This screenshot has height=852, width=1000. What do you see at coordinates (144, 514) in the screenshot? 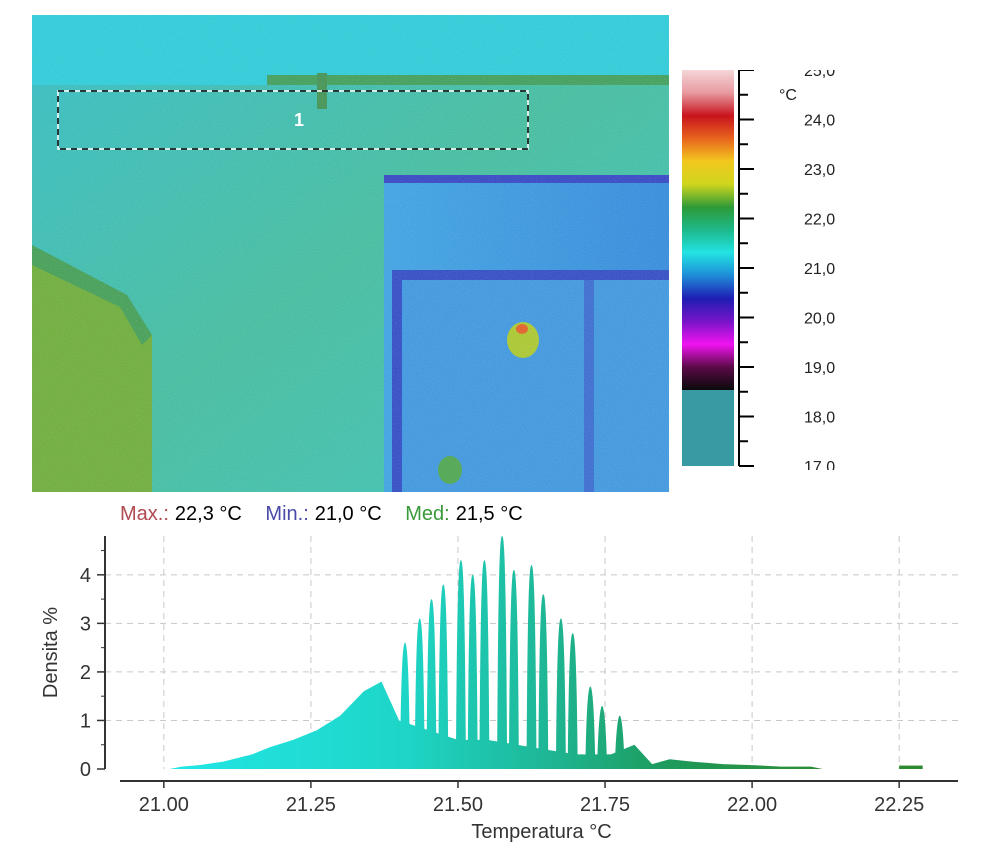
I see `max-label: Max.:` at bounding box center [144, 514].